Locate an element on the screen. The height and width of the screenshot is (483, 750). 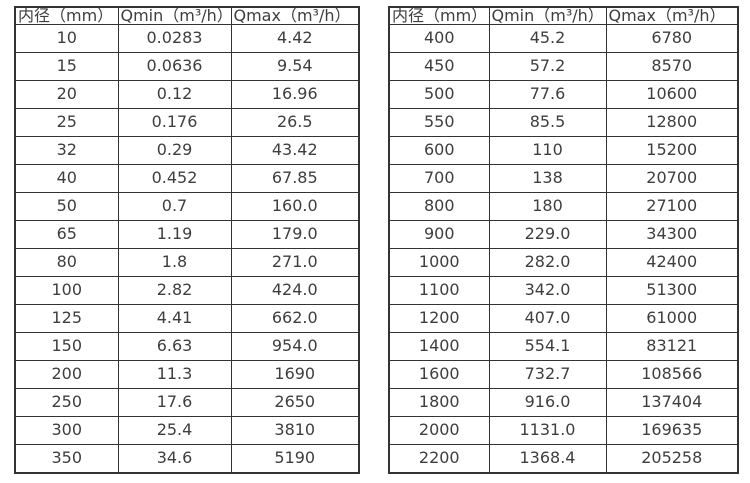
table-cell: 0.12 is located at coordinates (174, 94).